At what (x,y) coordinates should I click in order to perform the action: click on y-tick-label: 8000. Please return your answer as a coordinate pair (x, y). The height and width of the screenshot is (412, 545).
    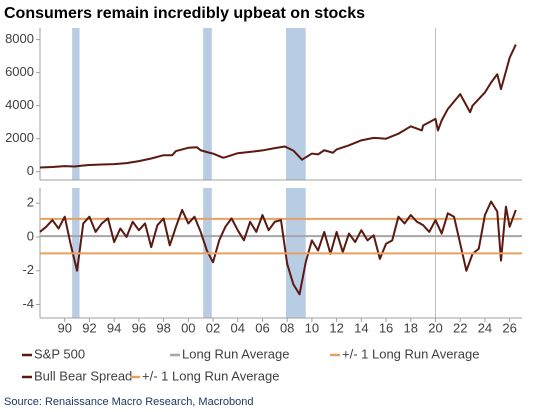
    Looking at the image, I should click on (19, 38).